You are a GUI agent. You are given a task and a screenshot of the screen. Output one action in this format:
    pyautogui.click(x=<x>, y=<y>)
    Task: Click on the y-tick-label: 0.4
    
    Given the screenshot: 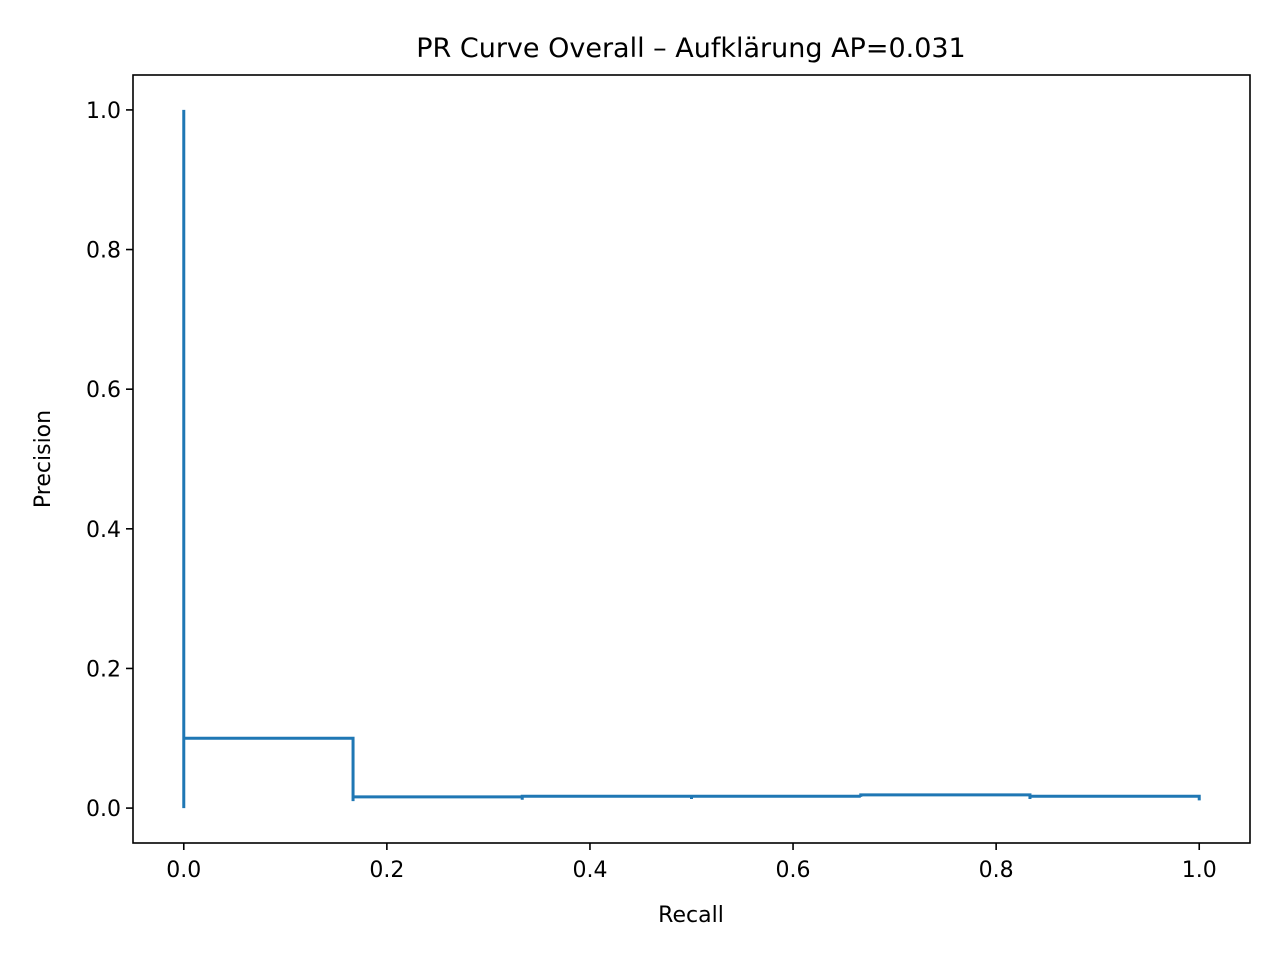 What is the action you would take?
    pyautogui.click(x=103, y=530)
    